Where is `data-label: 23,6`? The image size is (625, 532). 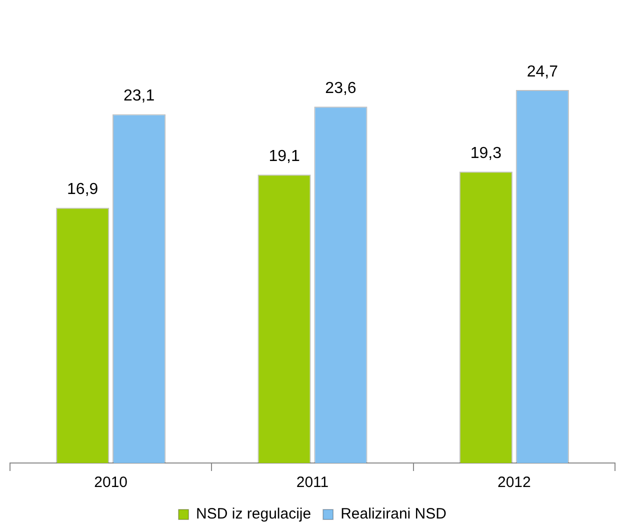 data-label: 23,6 is located at coordinates (340, 89).